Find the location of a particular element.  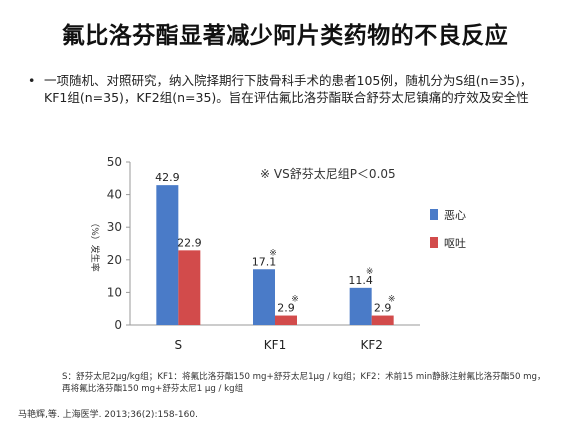

significance-annotation: ※ VS舒芬太尼组P＜0.05 is located at coordinates (328, 173).